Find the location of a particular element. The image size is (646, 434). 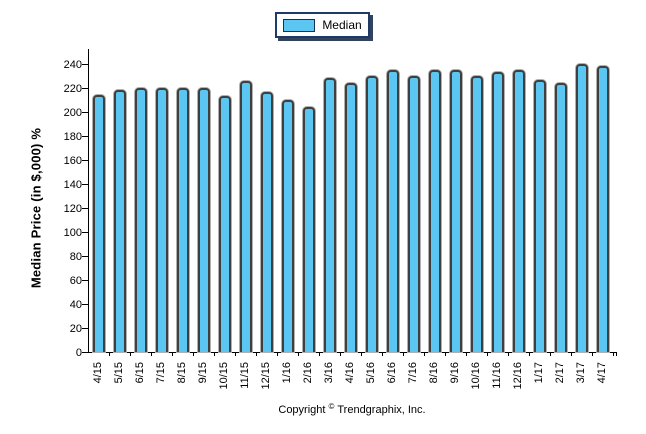

y-axis-tick-label: 240 is located at coordinates (72, 64).